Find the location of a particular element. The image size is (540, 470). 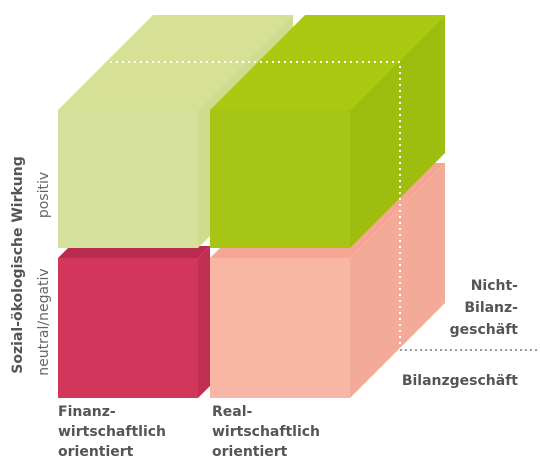

row-label: neutral/negativ is located at coordinates (44, 321).